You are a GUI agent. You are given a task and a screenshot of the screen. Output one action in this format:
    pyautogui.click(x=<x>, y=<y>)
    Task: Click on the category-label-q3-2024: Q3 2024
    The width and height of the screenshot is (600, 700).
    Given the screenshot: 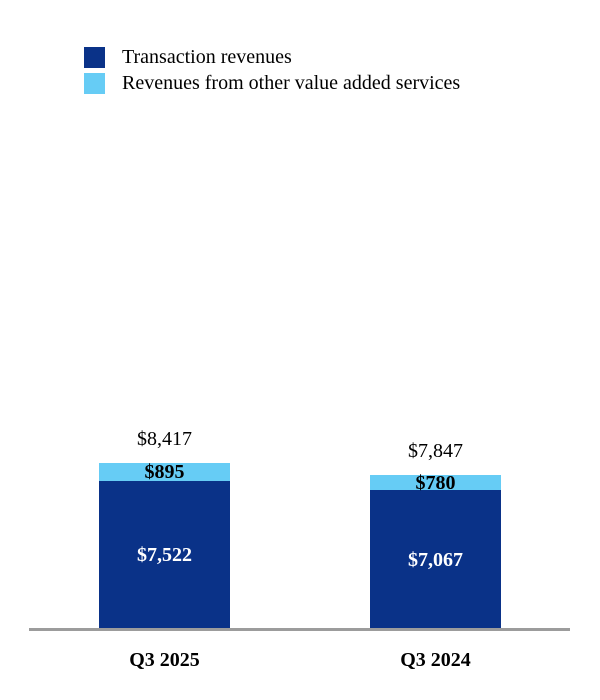 What is the action you would take?
    pyautogui.click(x=435, y=660)
    